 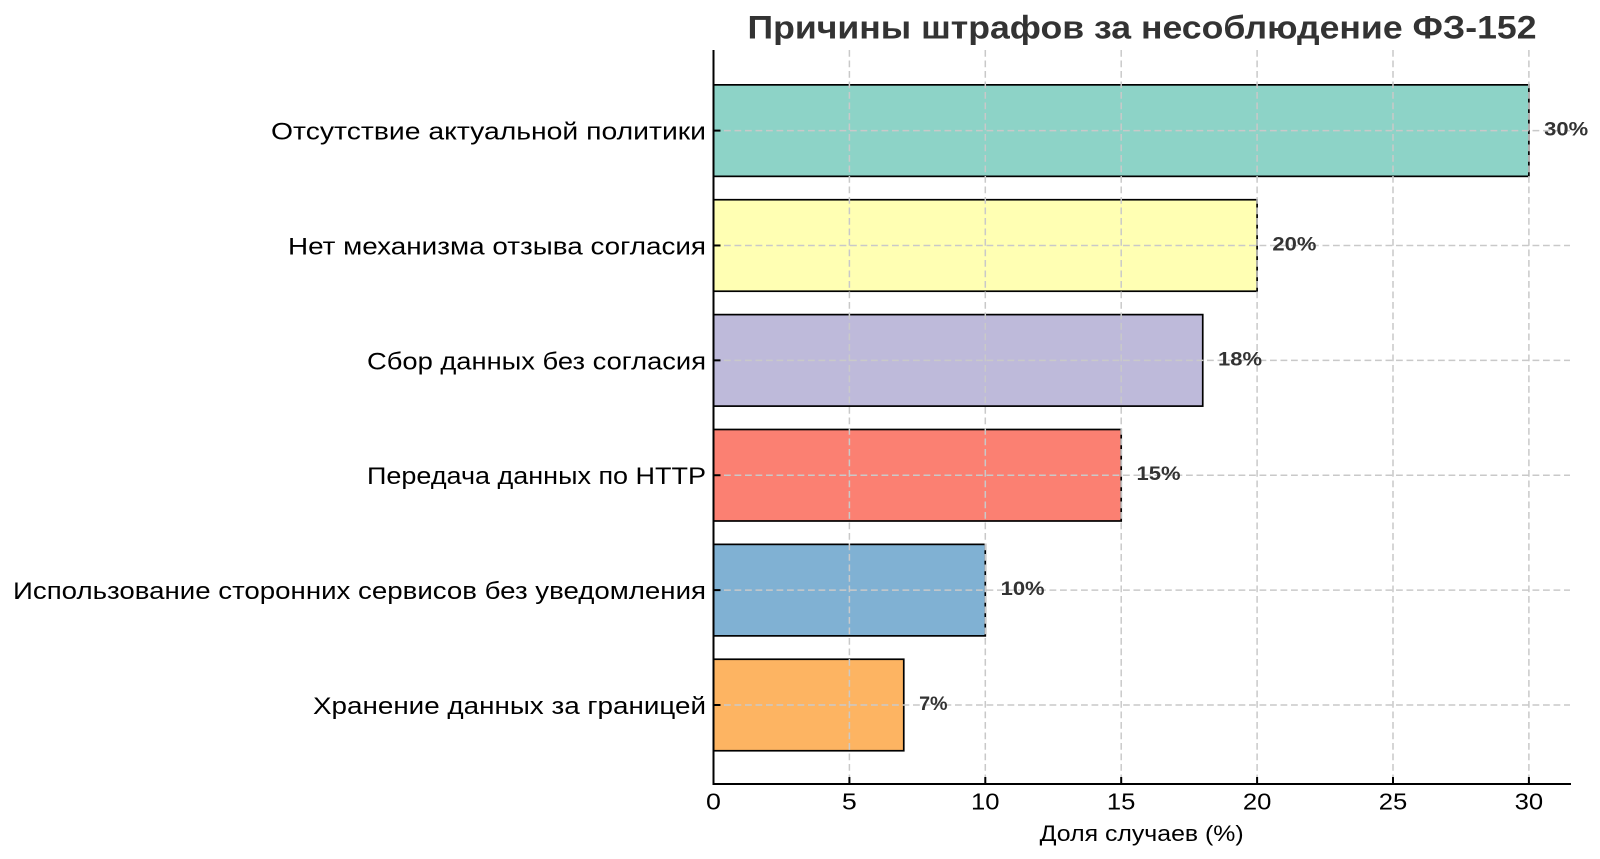 What do you see at coordinates (1142, 28) in the screenshot?
I see `svg-text:Причины штрафов за несоблюдени: Причины штрафов за несоблюдение ФЗ-152` at bounding box center [1142, 28].